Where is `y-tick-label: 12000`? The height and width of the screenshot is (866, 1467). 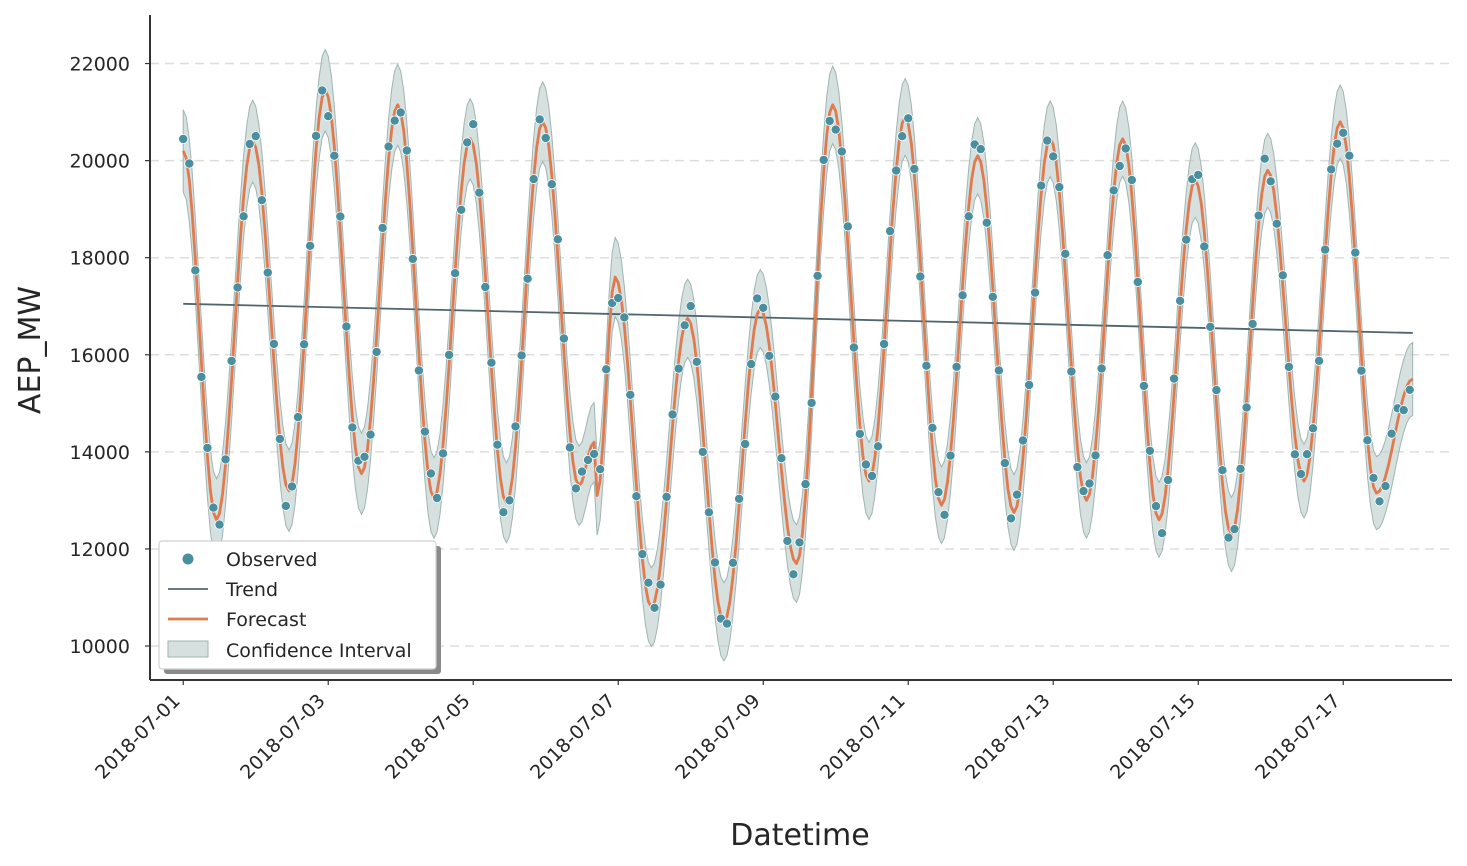
y-tick-label: 12000 is located at coordinates (100, 550).